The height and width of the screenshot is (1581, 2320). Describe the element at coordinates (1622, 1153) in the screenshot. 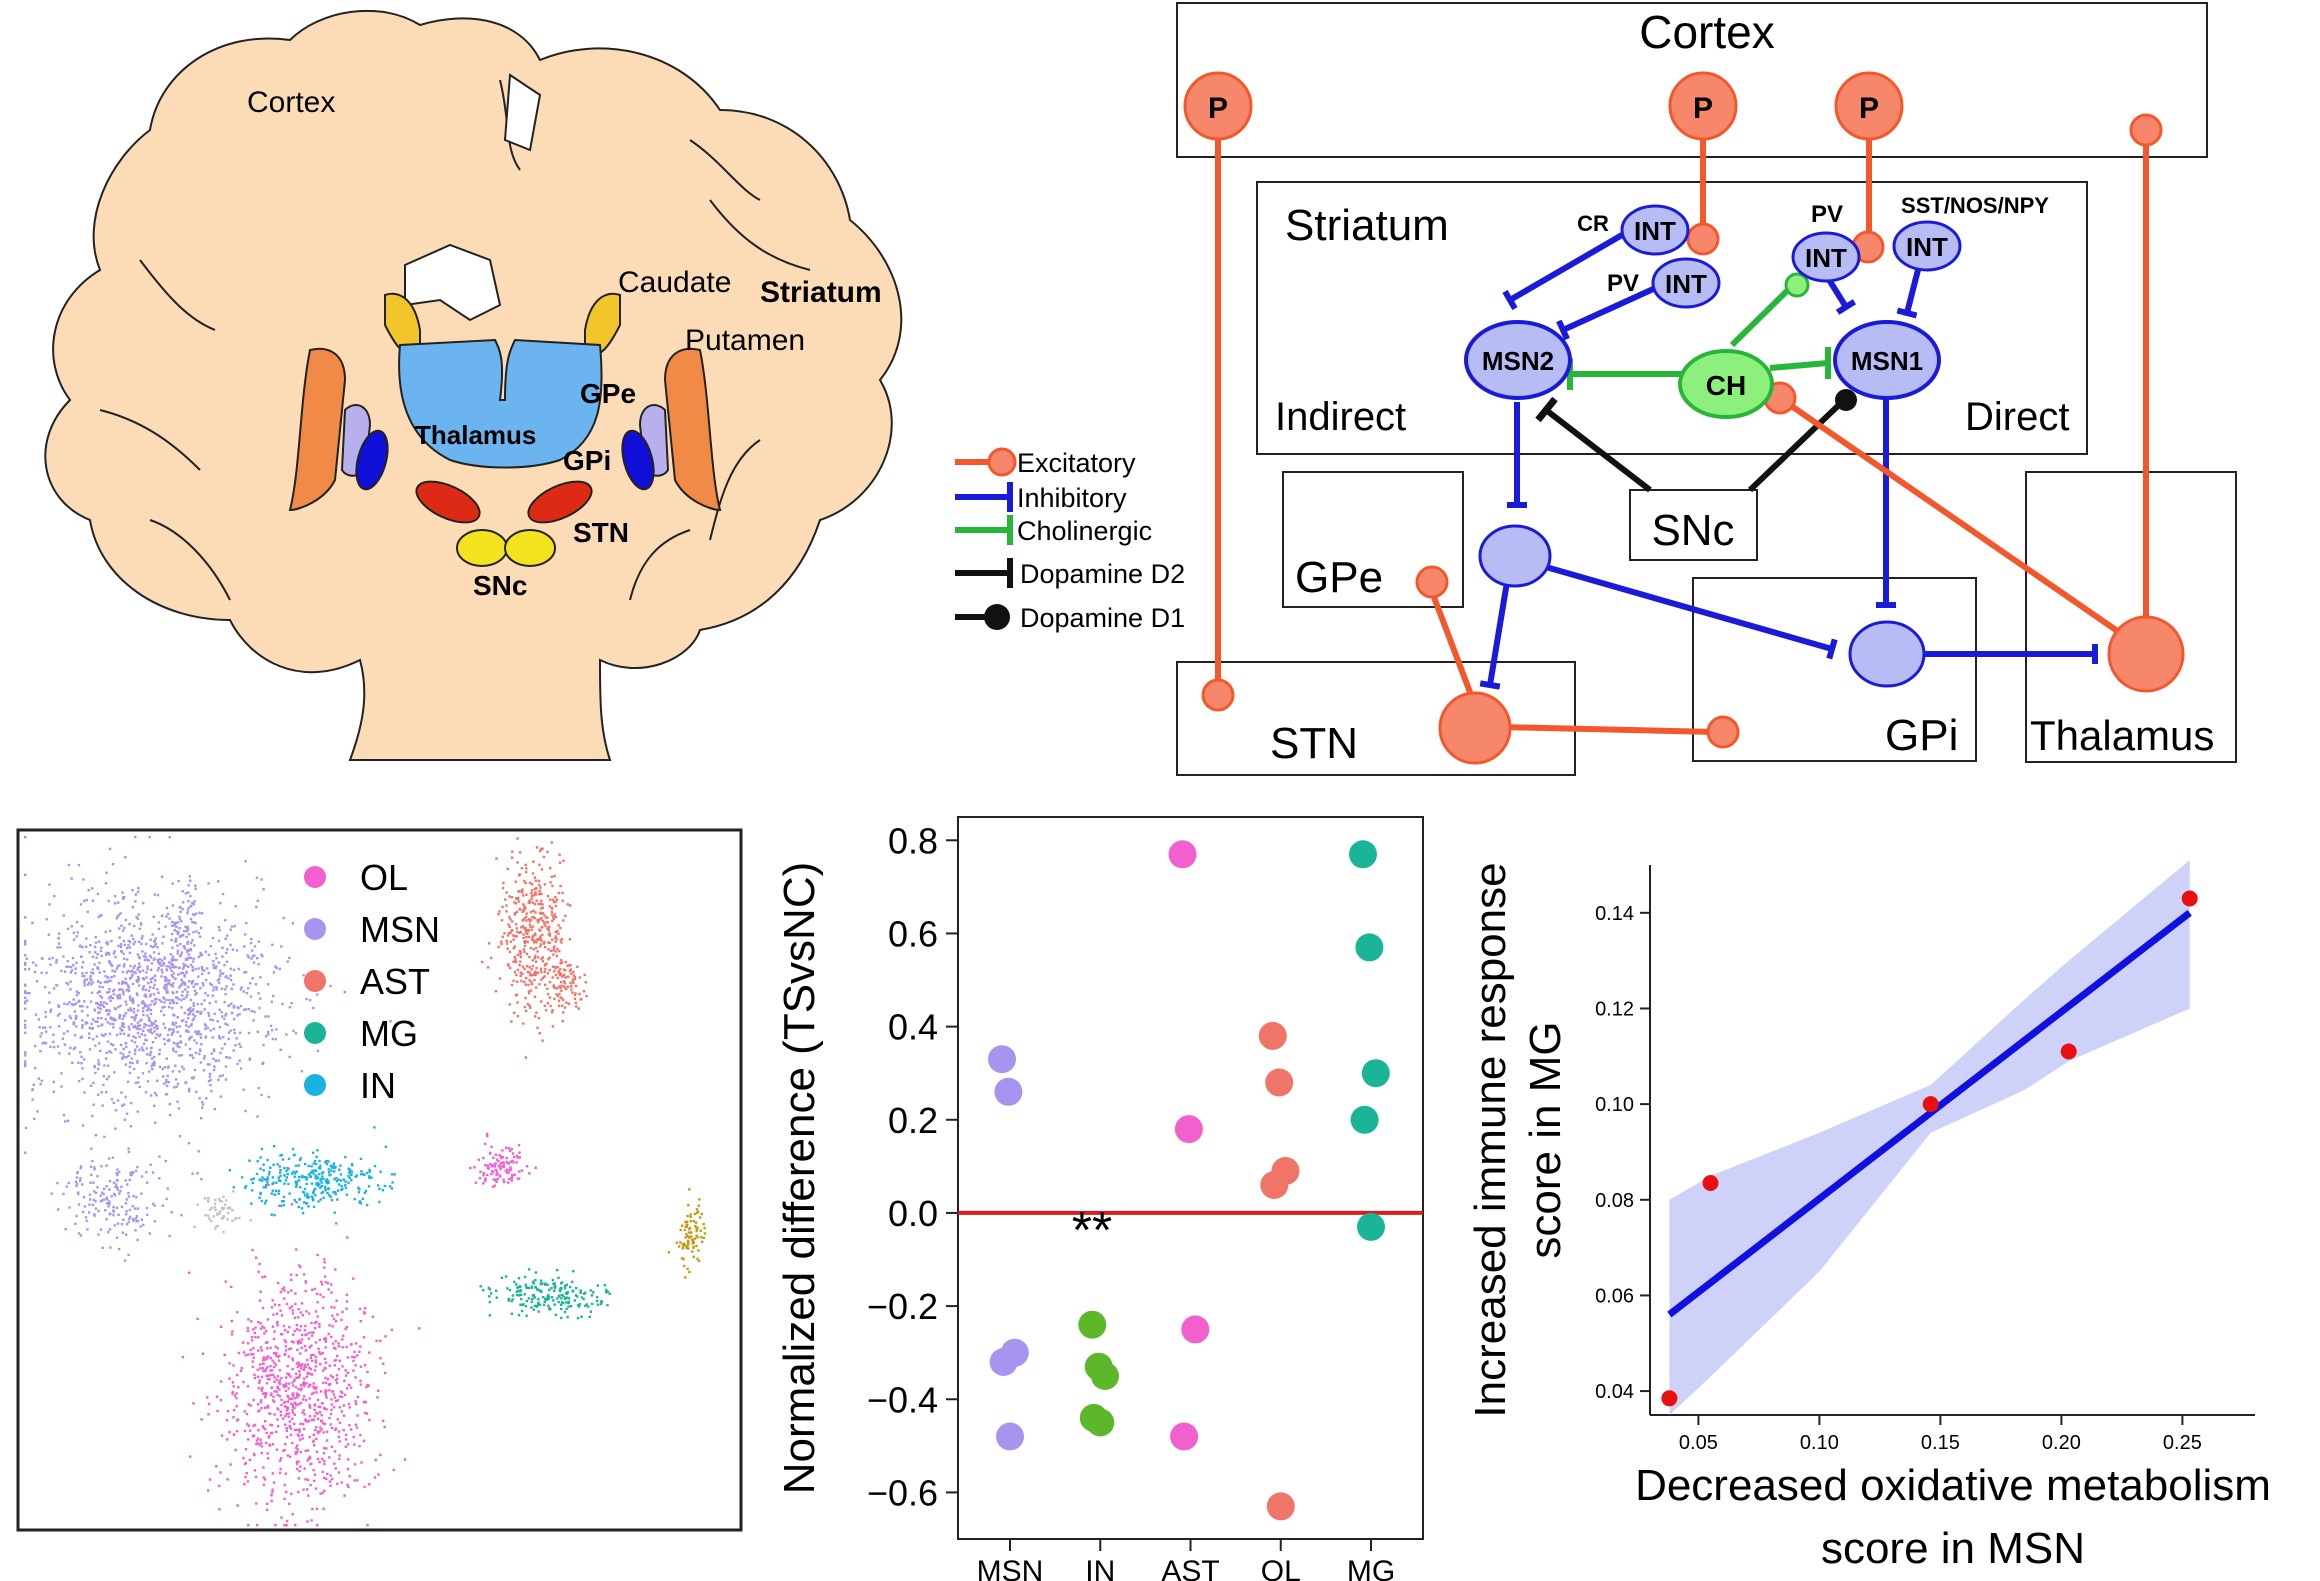

I see `reg-yticks: 0.140.120.100.080.060.04` at that location.